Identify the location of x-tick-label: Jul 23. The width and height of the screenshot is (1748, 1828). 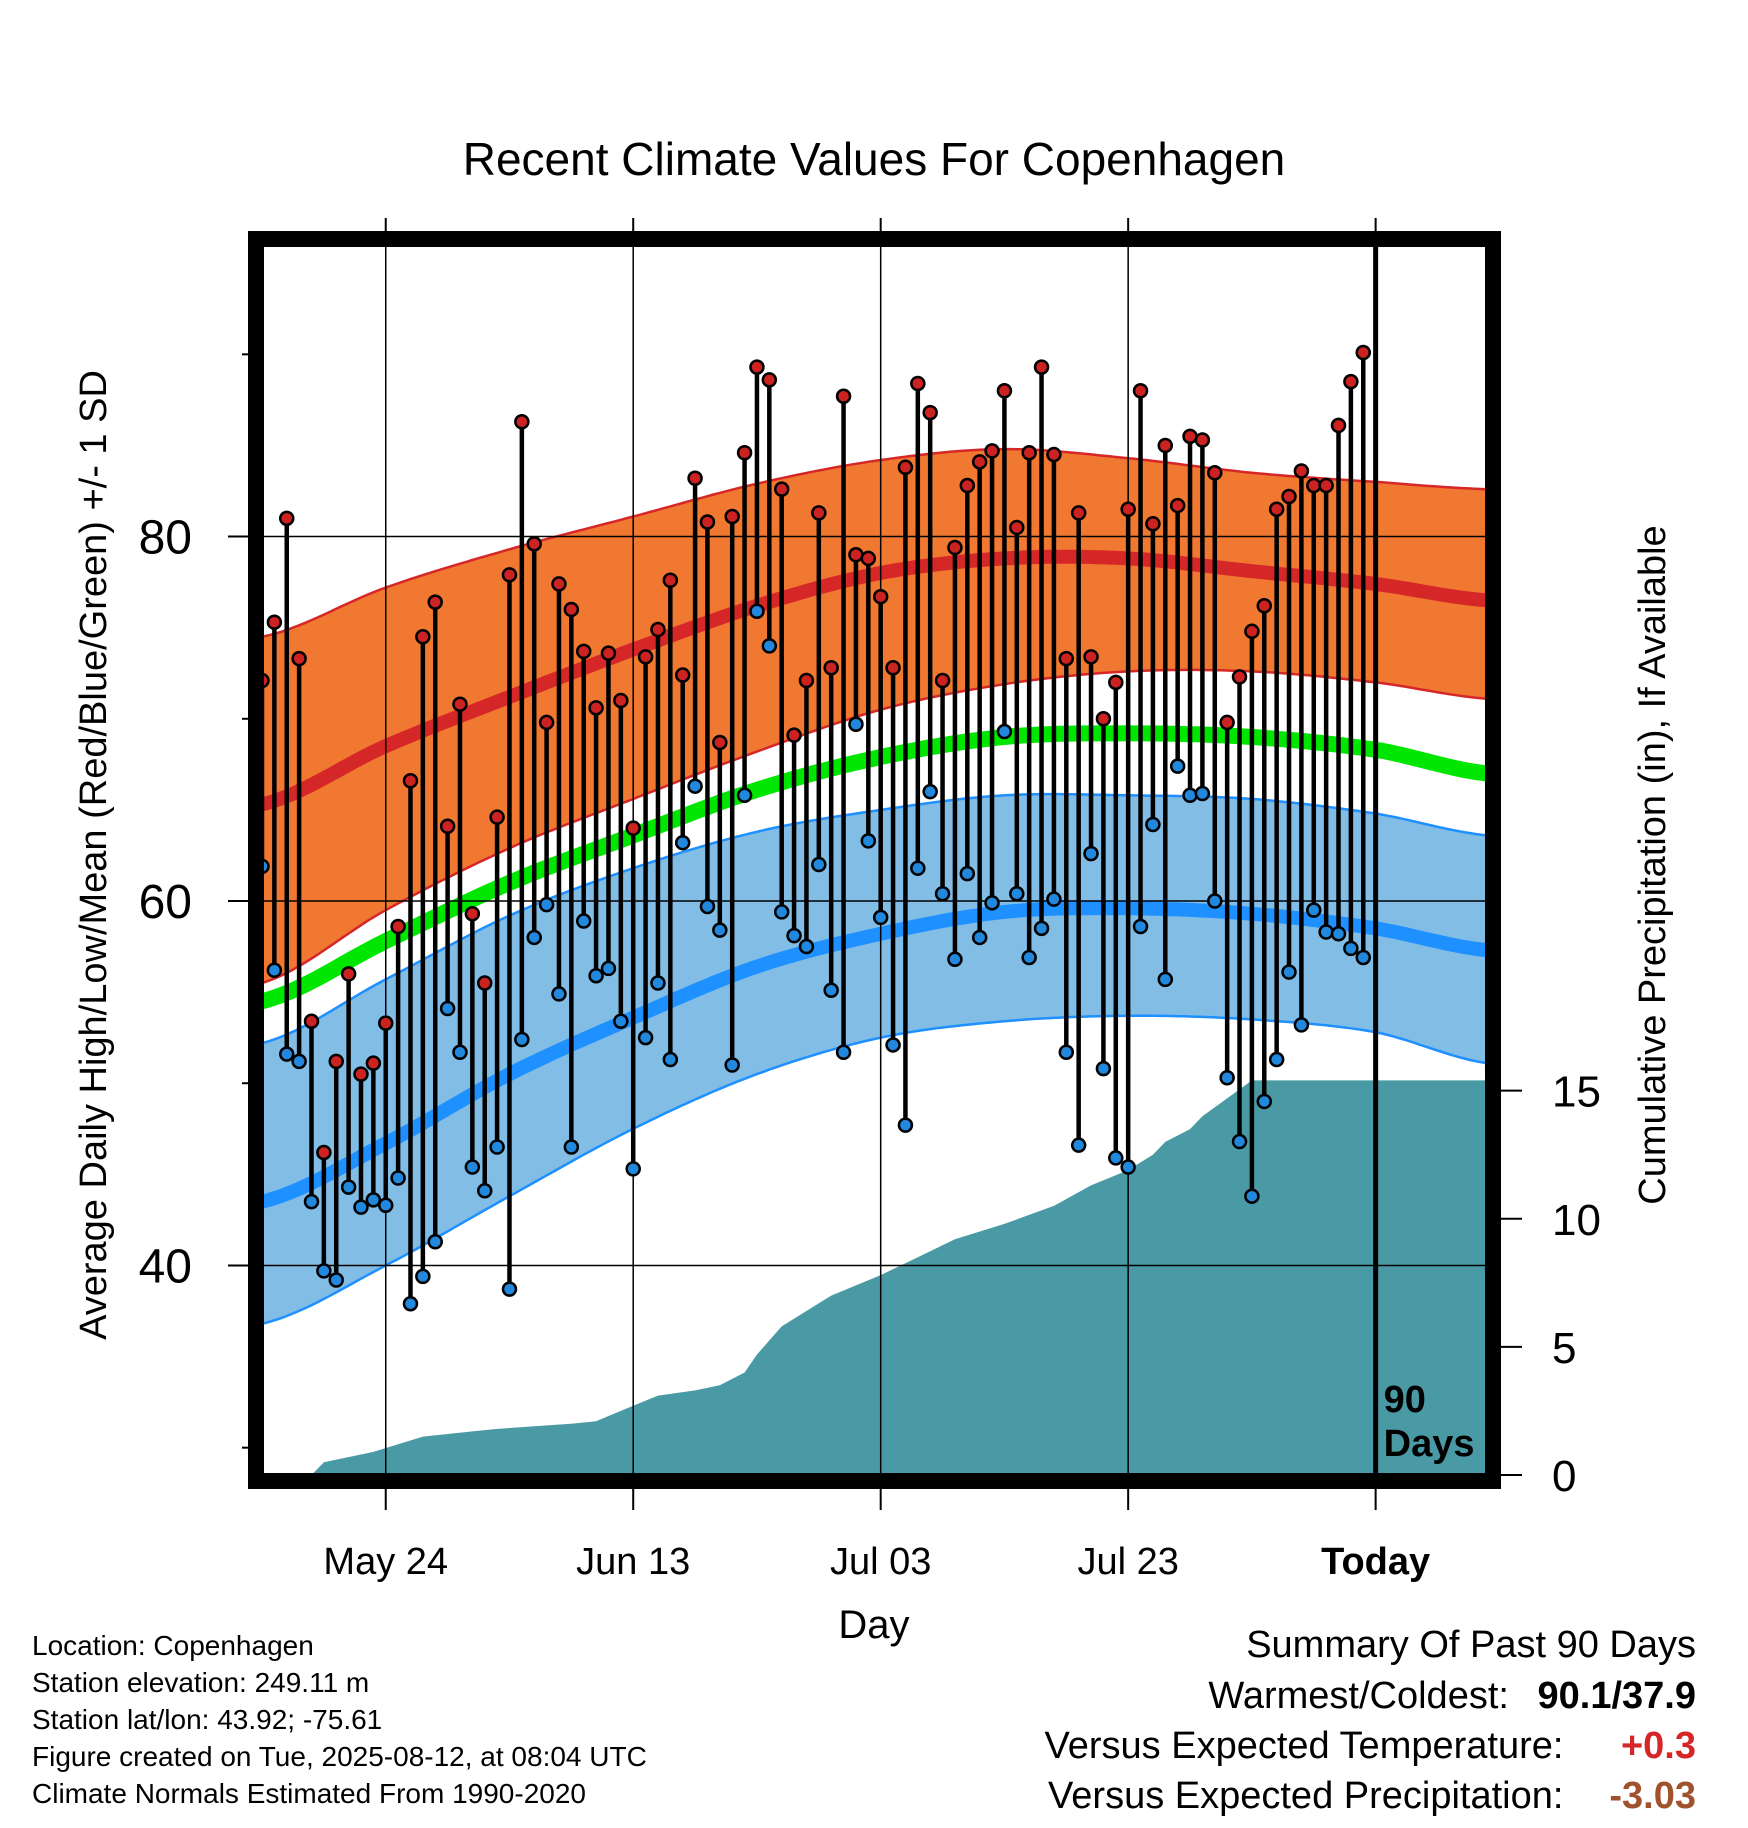
(1127, 1562).